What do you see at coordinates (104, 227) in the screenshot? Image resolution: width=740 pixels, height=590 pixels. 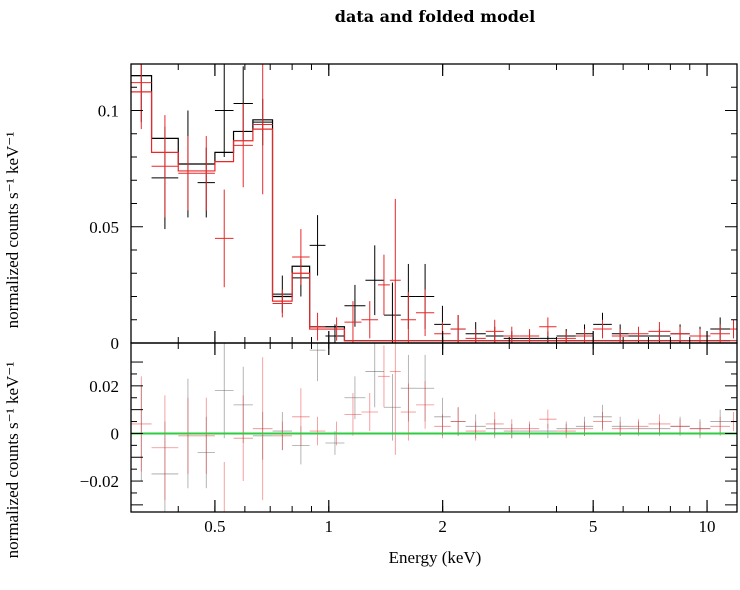 I see `y-top-tick-label-1: 0.05` at bounding box center [104, 227].